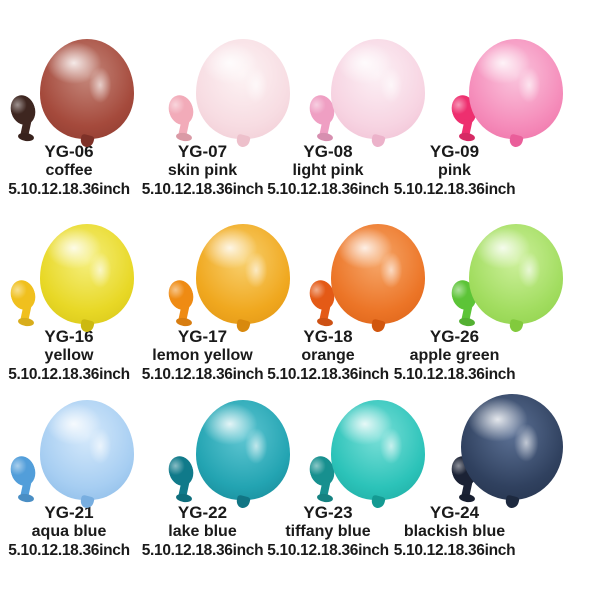 The height and width of the screenshot is (600, 600). I want to click on product-code: YG-09, so click(454, 151).